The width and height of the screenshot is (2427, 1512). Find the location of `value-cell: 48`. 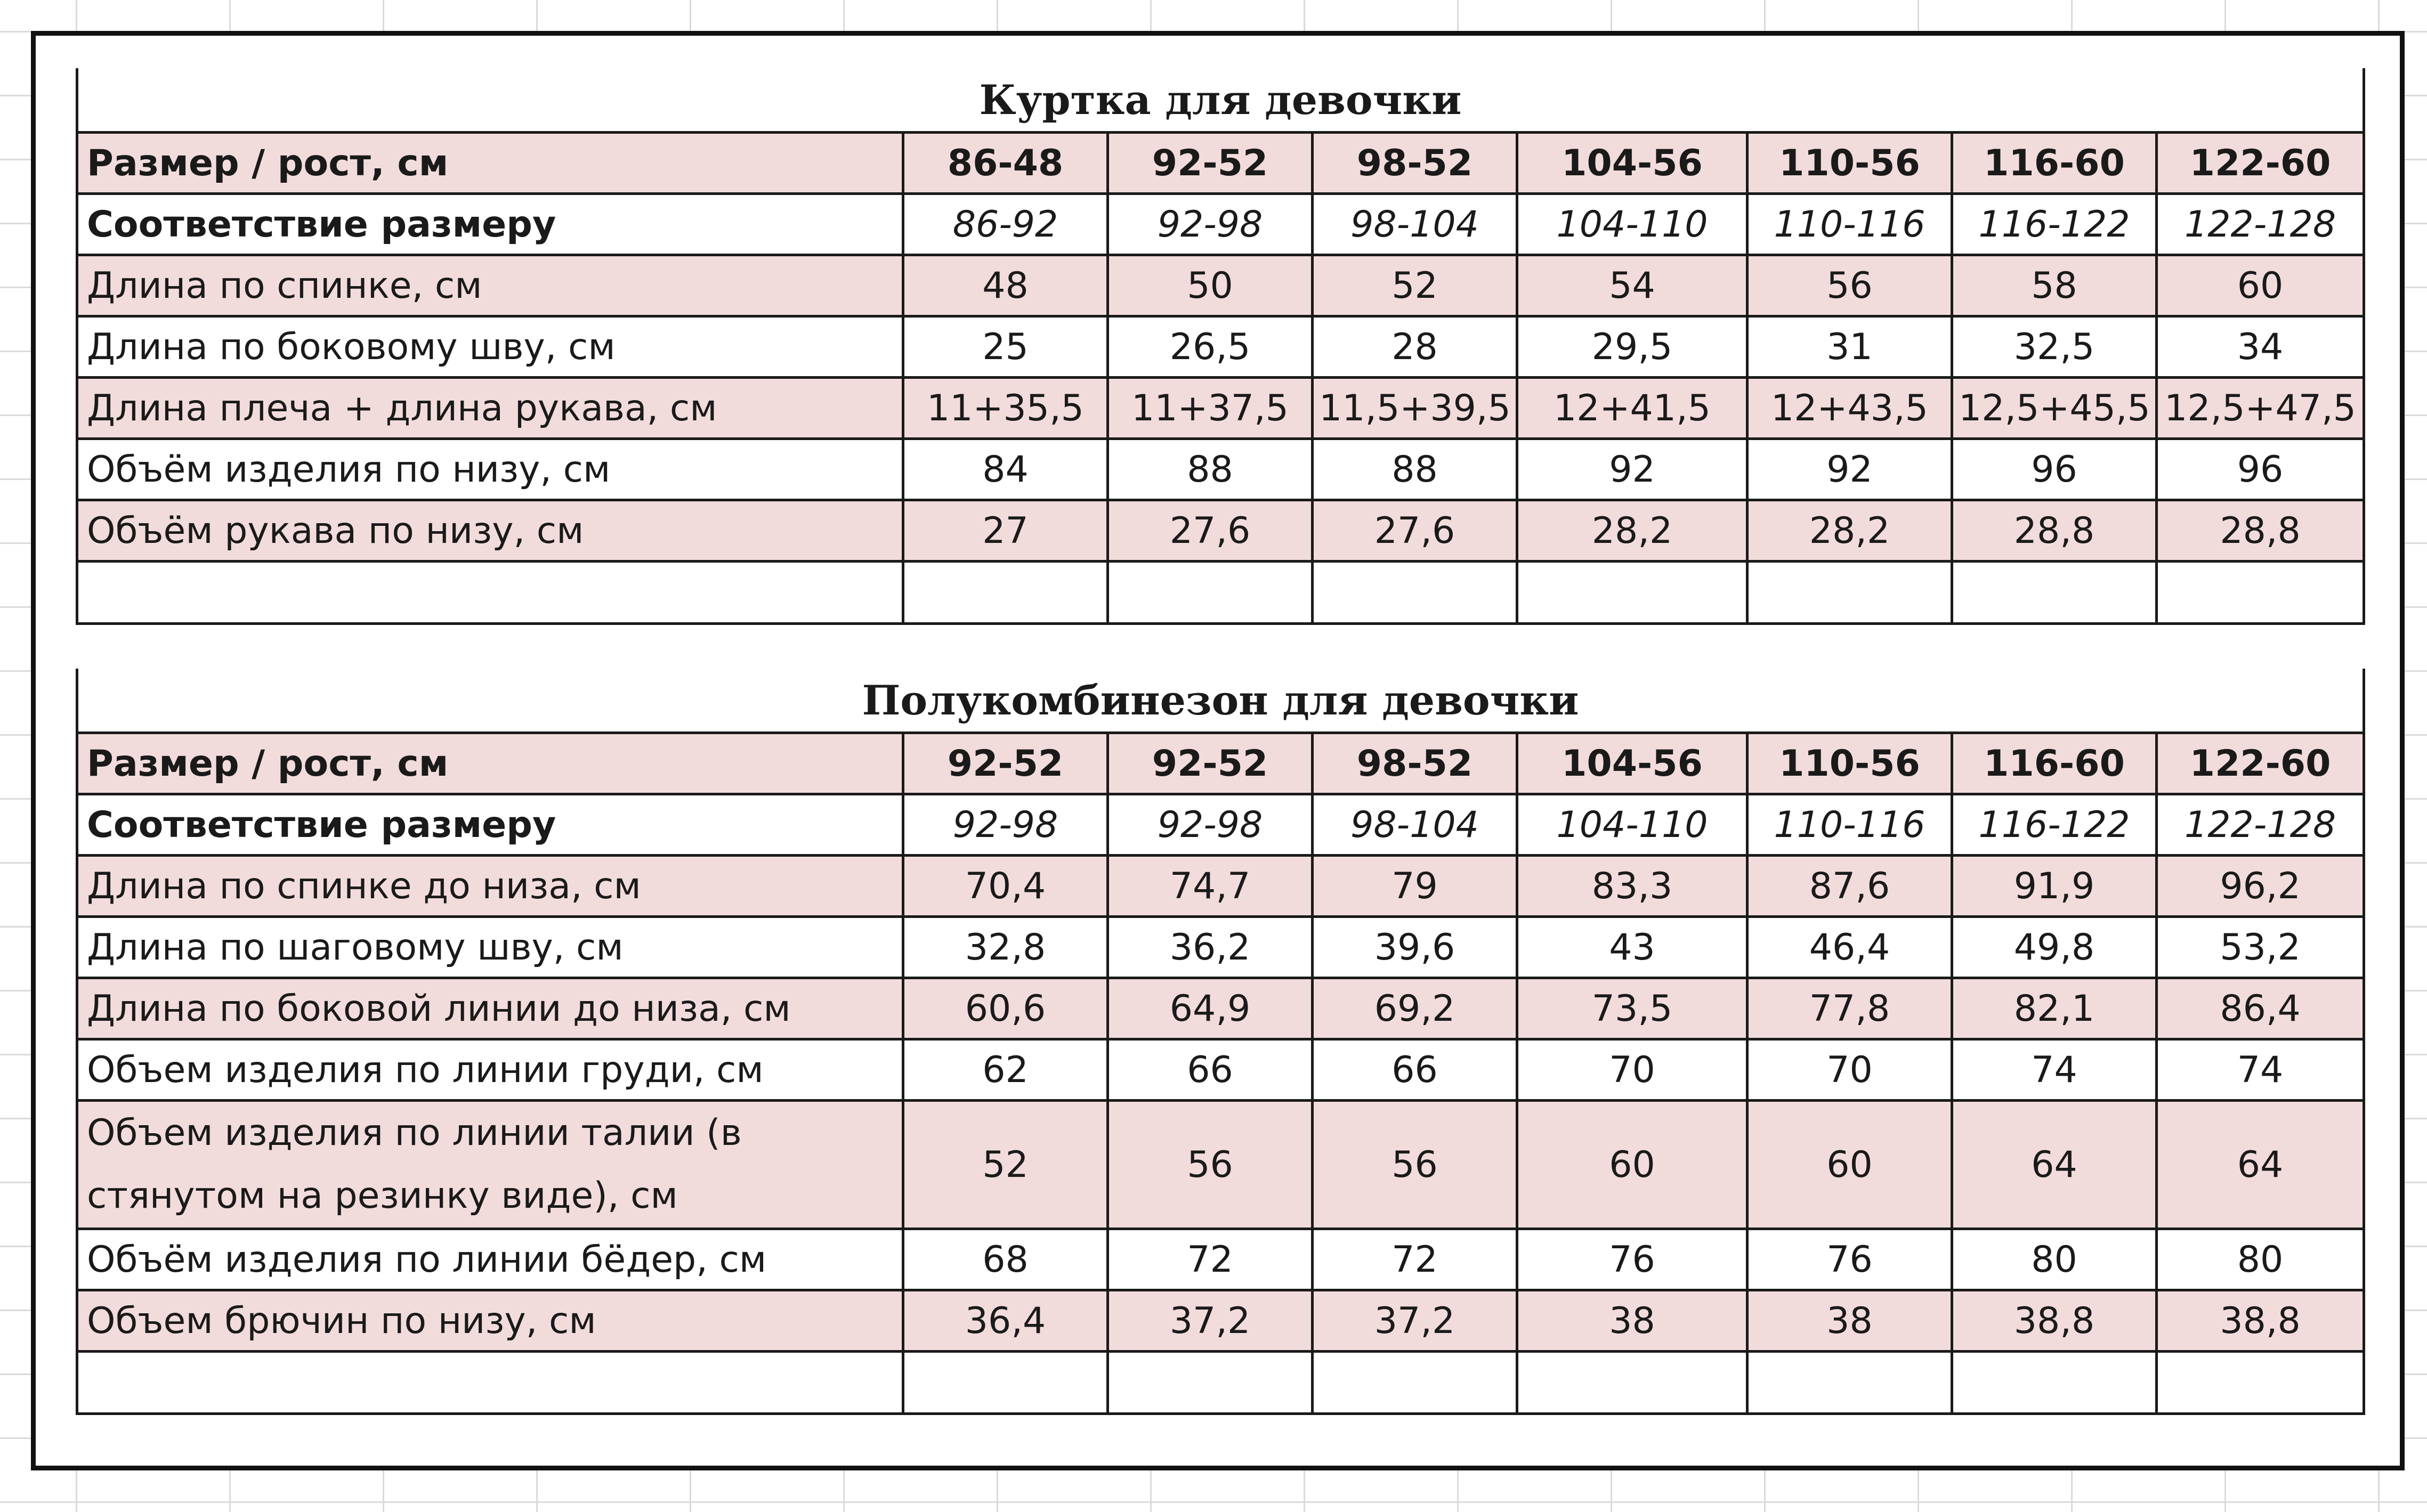

value-cell: 48 is located at coordinates (1005, 286).